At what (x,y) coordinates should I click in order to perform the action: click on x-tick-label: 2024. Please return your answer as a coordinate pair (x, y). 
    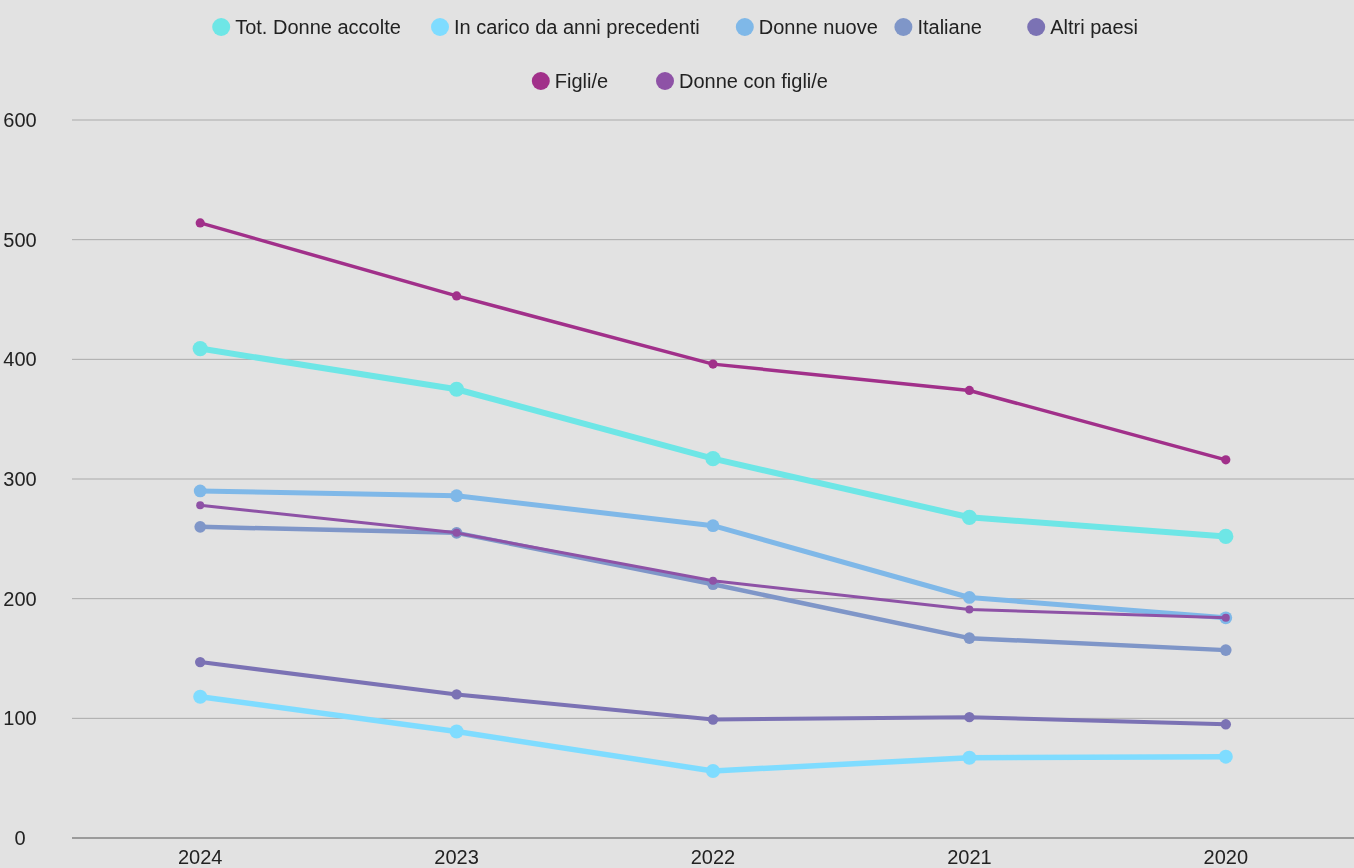
    Looking at the image, I should click on (200, 857).